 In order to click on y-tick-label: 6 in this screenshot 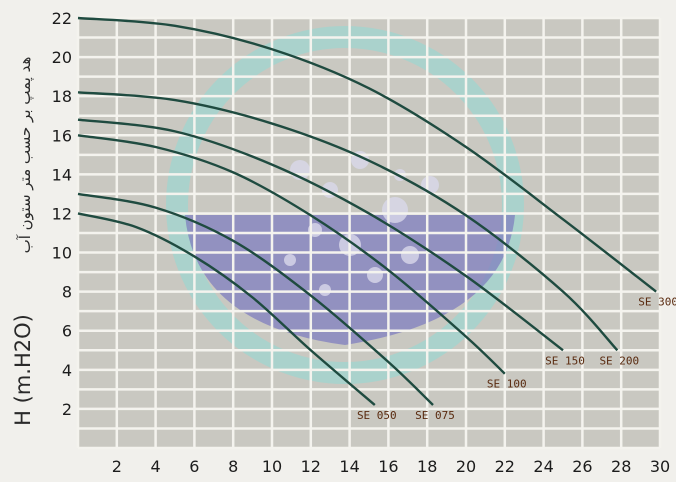, I will do `click(67, 331)`.